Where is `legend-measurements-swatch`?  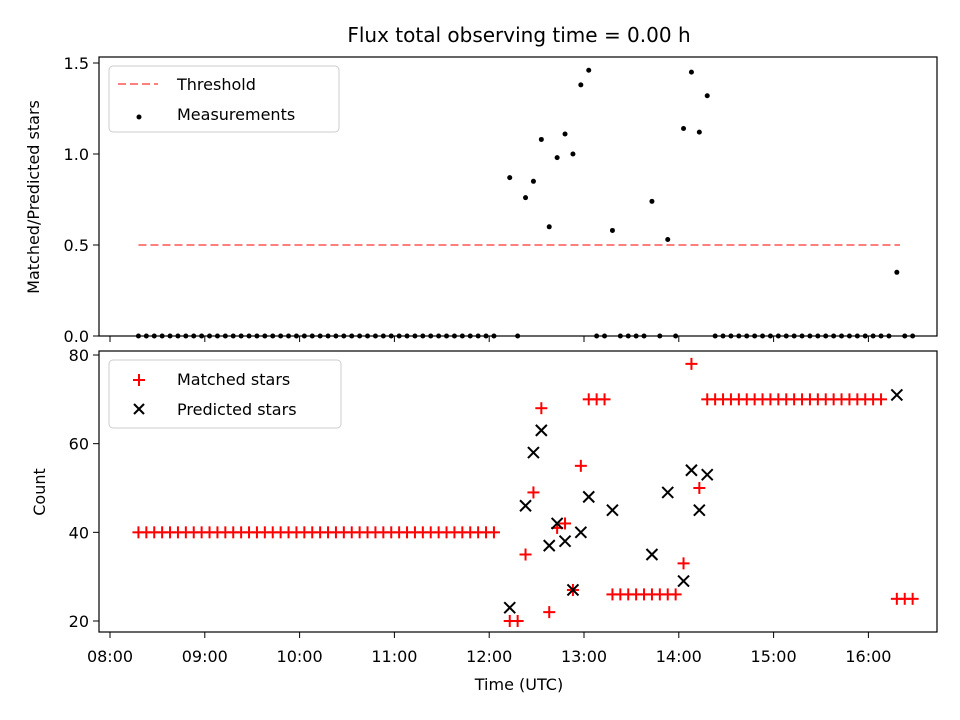 legend-measurements-swatch is located at coordinates (139, 117).